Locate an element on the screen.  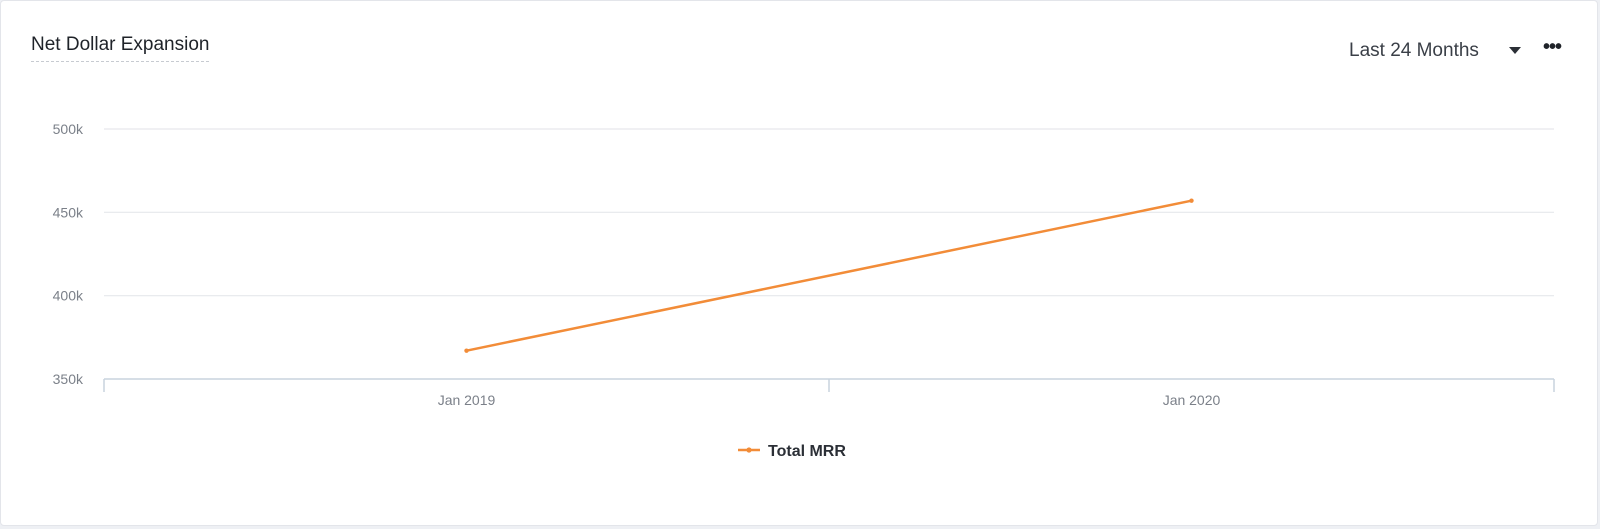
legend-marker is located at coordinates (749, 450).